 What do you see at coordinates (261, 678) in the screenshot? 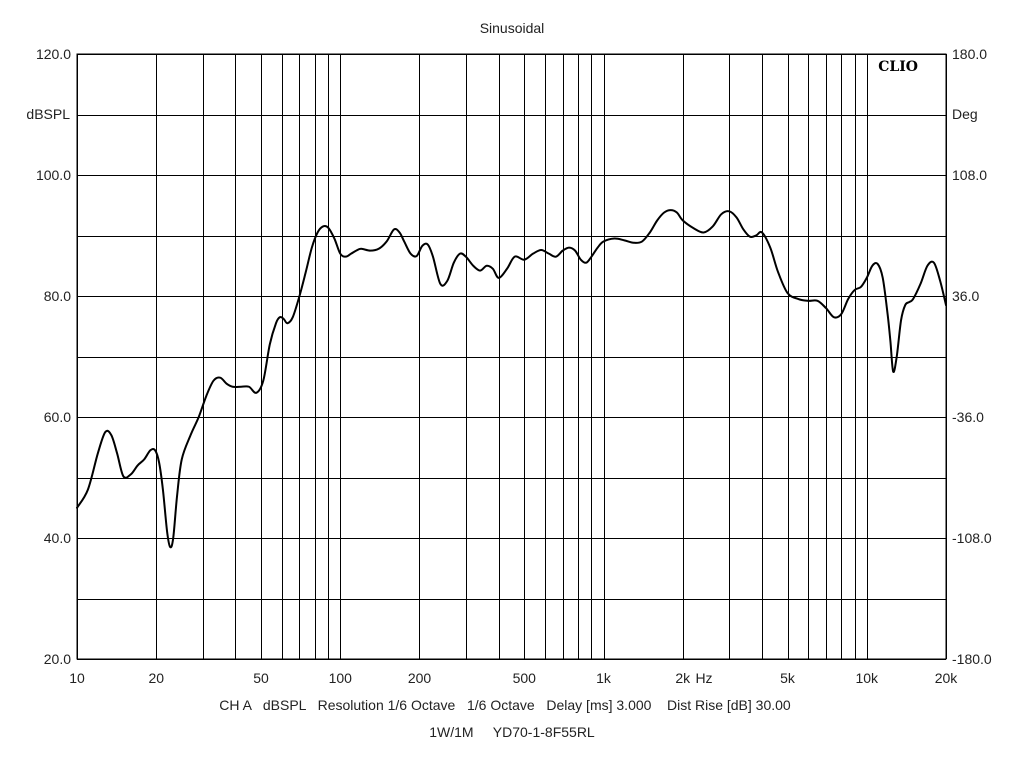
I see `x-tick-label: 50` at bounding box center [261, 678].